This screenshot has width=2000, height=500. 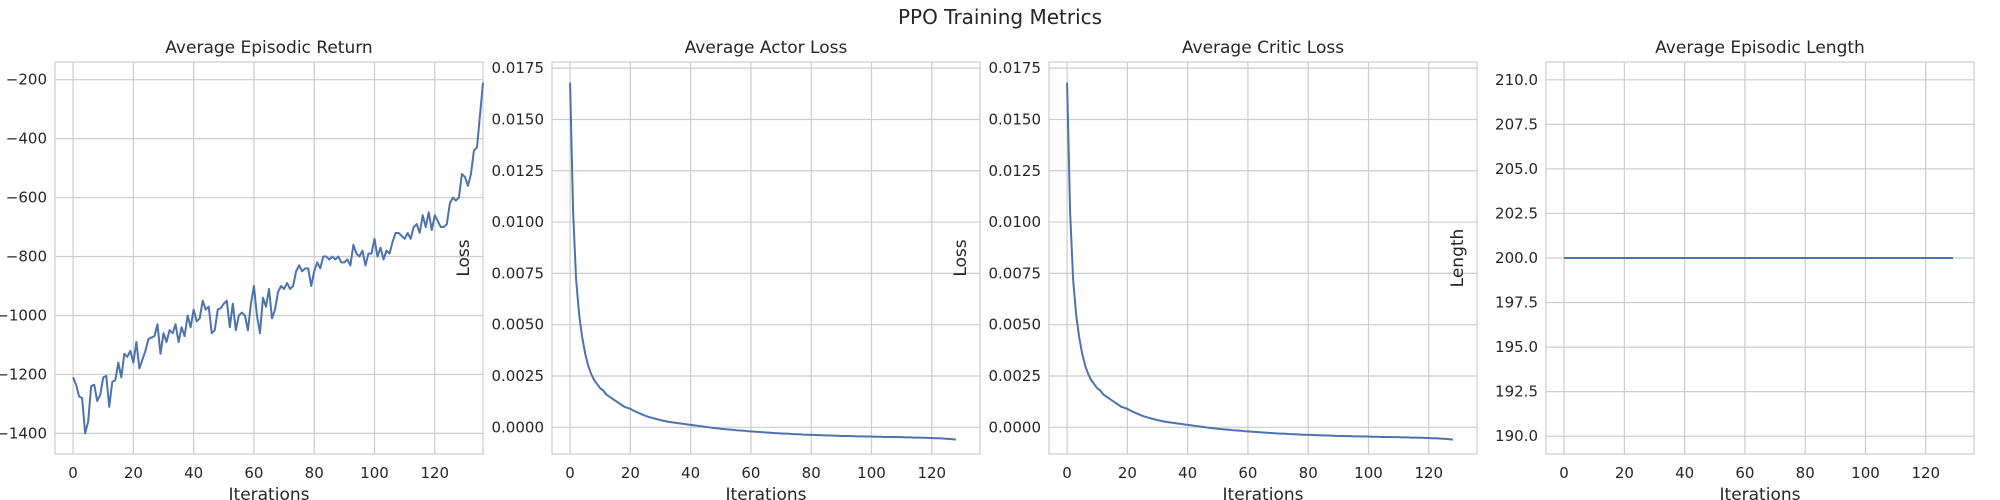 What do you see at coordinates (26, 198) in the screenshot?
I see `y-tick-label: −600` at bounding box center [26, 198].